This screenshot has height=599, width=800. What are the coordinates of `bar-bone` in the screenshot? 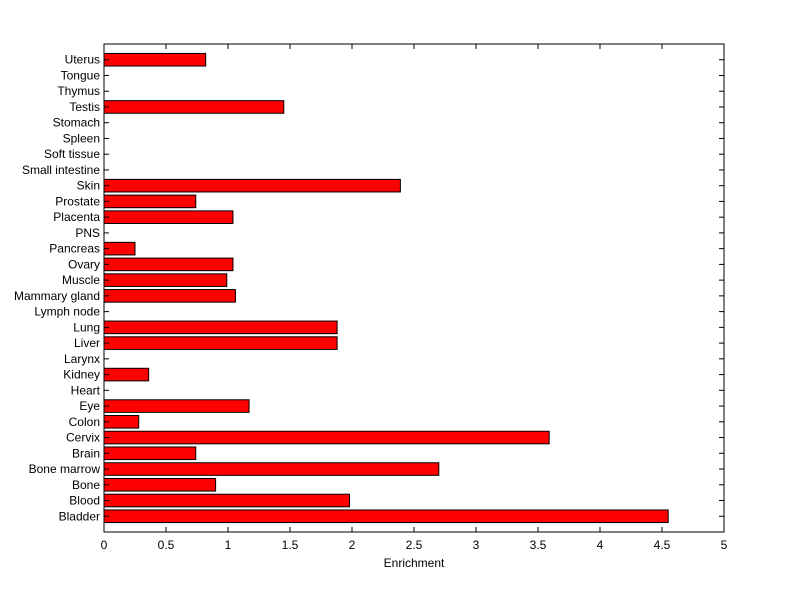 It's located at (160, 484).